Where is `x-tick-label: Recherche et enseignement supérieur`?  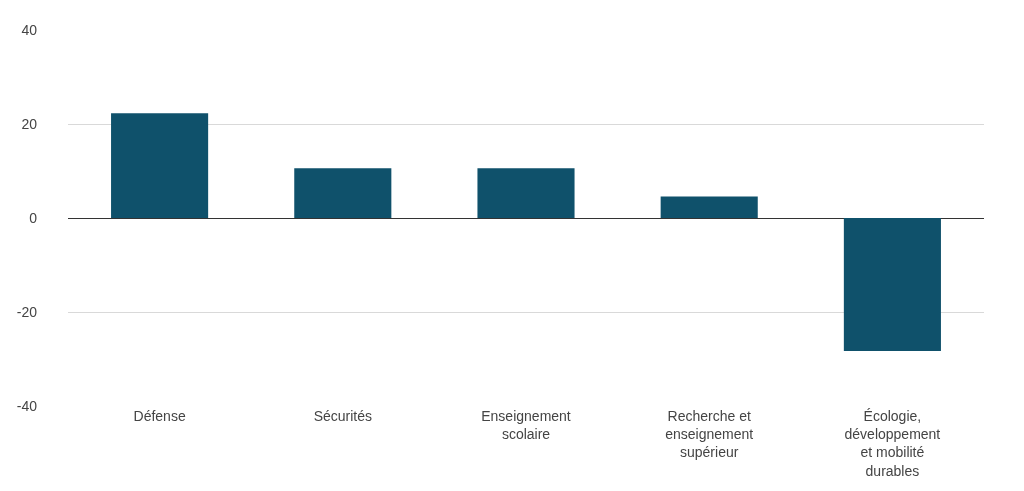
x-tick-label: Recherche et enseignement supérieur is located at coordinates (709, 434).